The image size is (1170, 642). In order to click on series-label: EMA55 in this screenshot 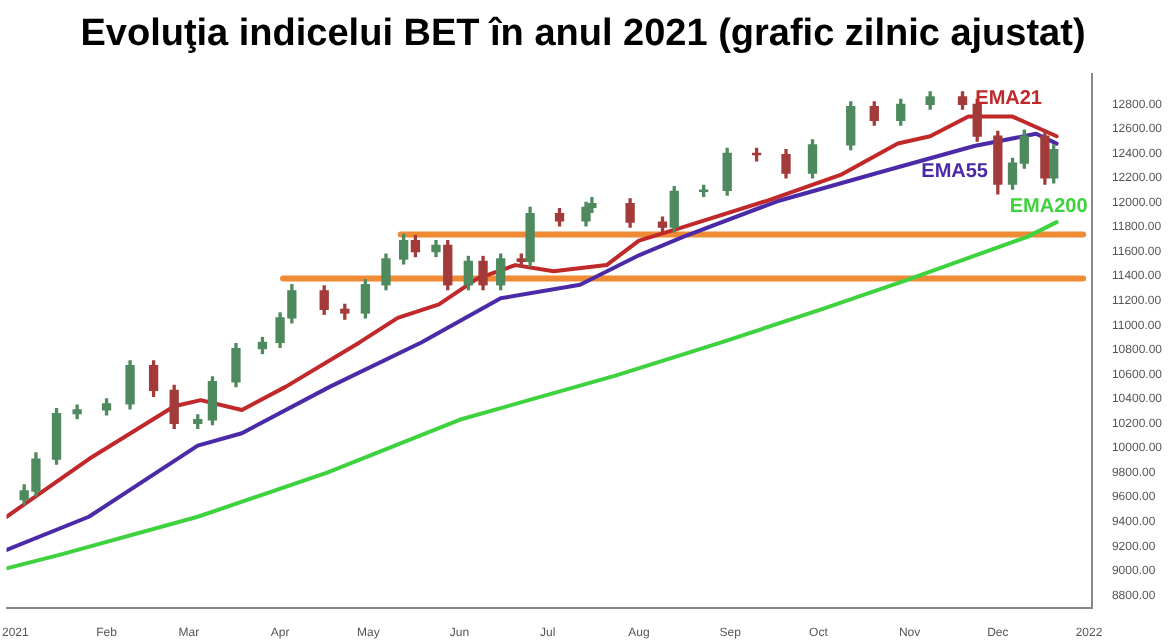, I will do `click(955, 172)`.